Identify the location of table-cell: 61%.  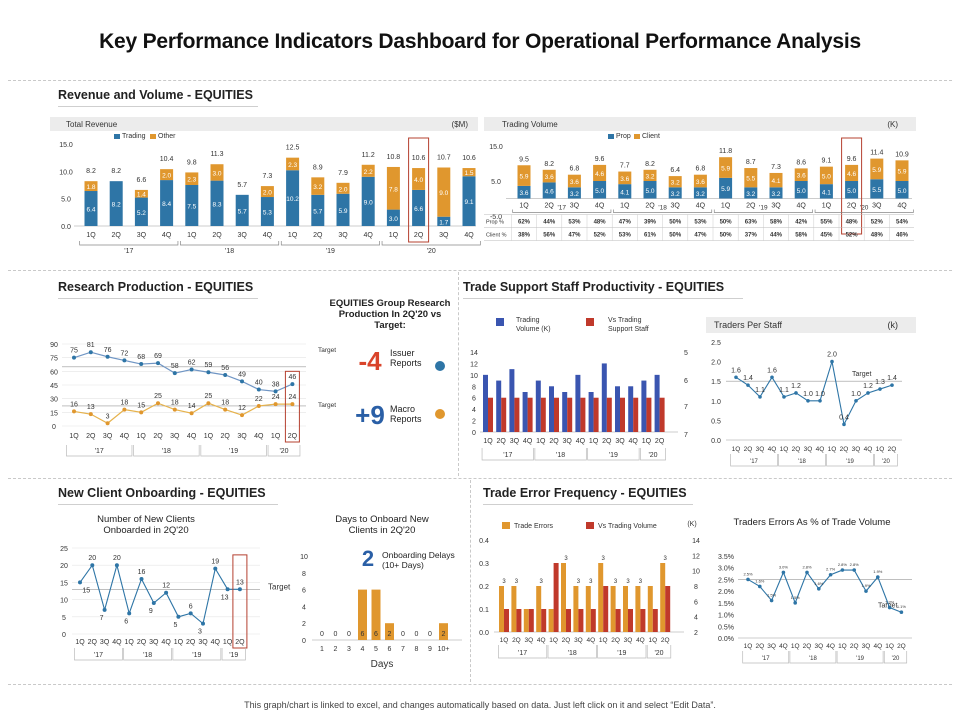
(650, 236).